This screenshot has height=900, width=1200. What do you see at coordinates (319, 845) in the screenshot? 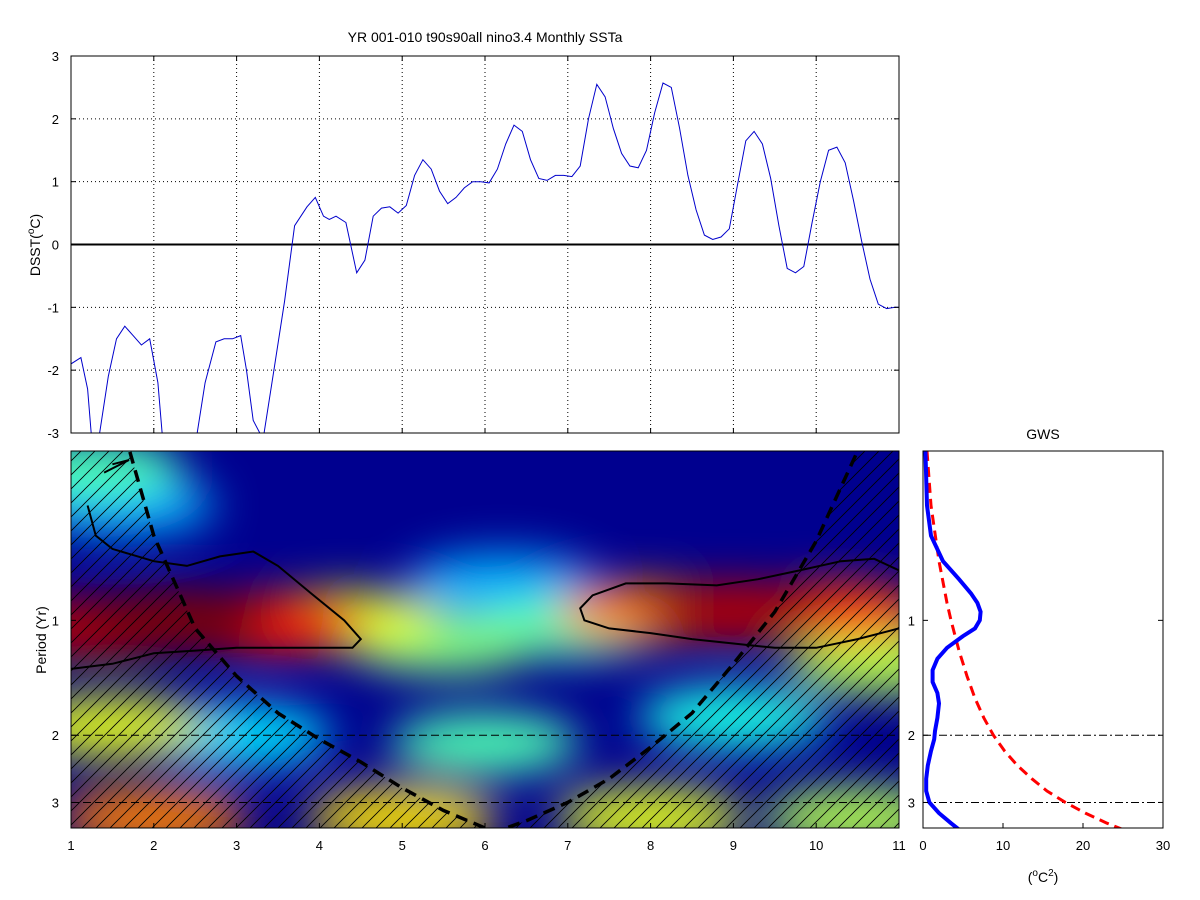
I see `wavelet-xtick-label-4: 4` at bounding box center [319, 845].